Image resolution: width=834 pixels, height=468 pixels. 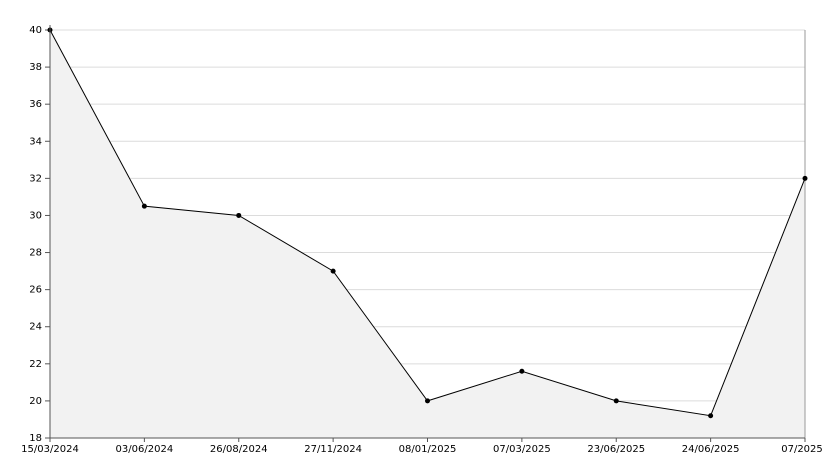 What do you see at coordinates (616, 449) in the screenshot?
I see `x-tick-label: 23/06/2025` at bounding box center [616, 449].